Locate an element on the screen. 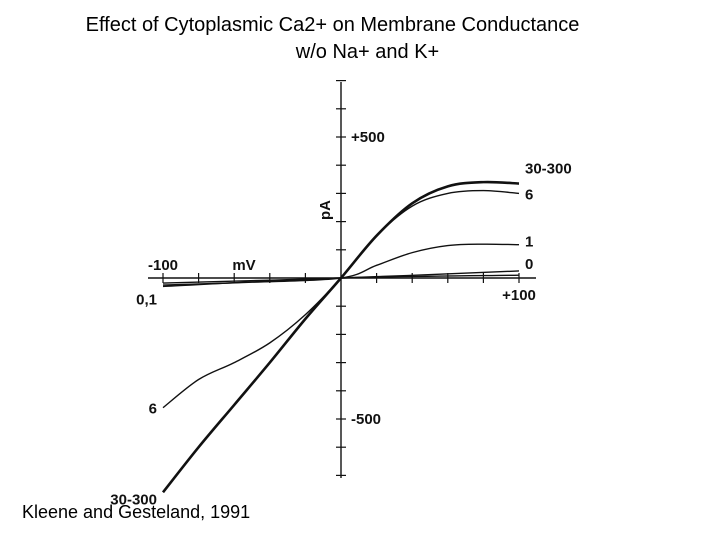  series-label-right: 1 is located at coordinates (529, 242).